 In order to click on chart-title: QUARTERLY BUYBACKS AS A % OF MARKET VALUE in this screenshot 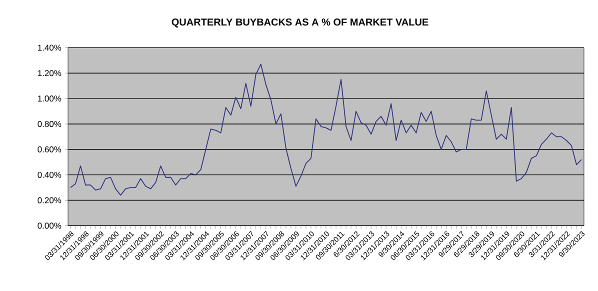, I will do `click(300, 23)`.